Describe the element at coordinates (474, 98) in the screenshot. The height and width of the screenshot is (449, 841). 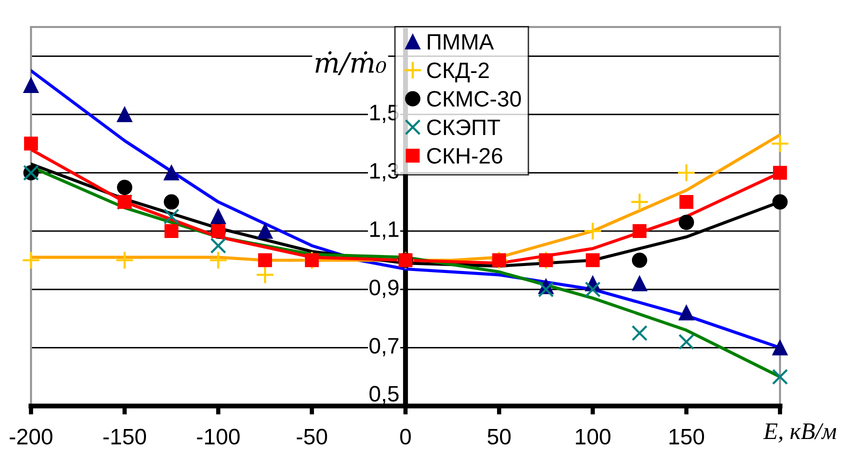
I see `legend-label: СКМС-30` at that location.